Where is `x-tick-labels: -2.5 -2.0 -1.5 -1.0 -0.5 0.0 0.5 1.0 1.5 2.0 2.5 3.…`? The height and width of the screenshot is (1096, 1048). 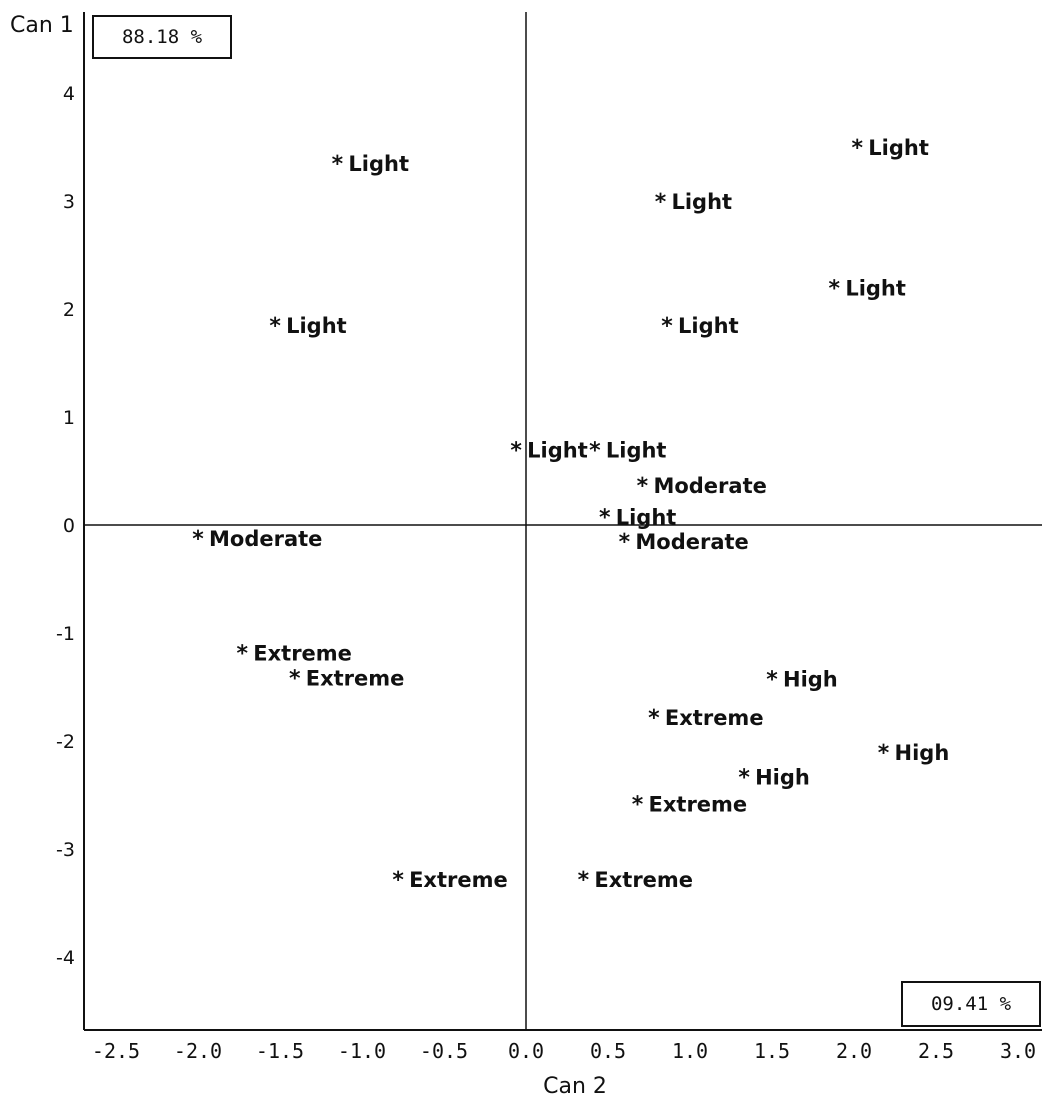
x-tick-labels: -2.5 -2.0 -1.5 -1.0 -0.5 0.0 0.5 1.0 1.5 2.0 2.5 3.… is located at coordinates (564, 1051).